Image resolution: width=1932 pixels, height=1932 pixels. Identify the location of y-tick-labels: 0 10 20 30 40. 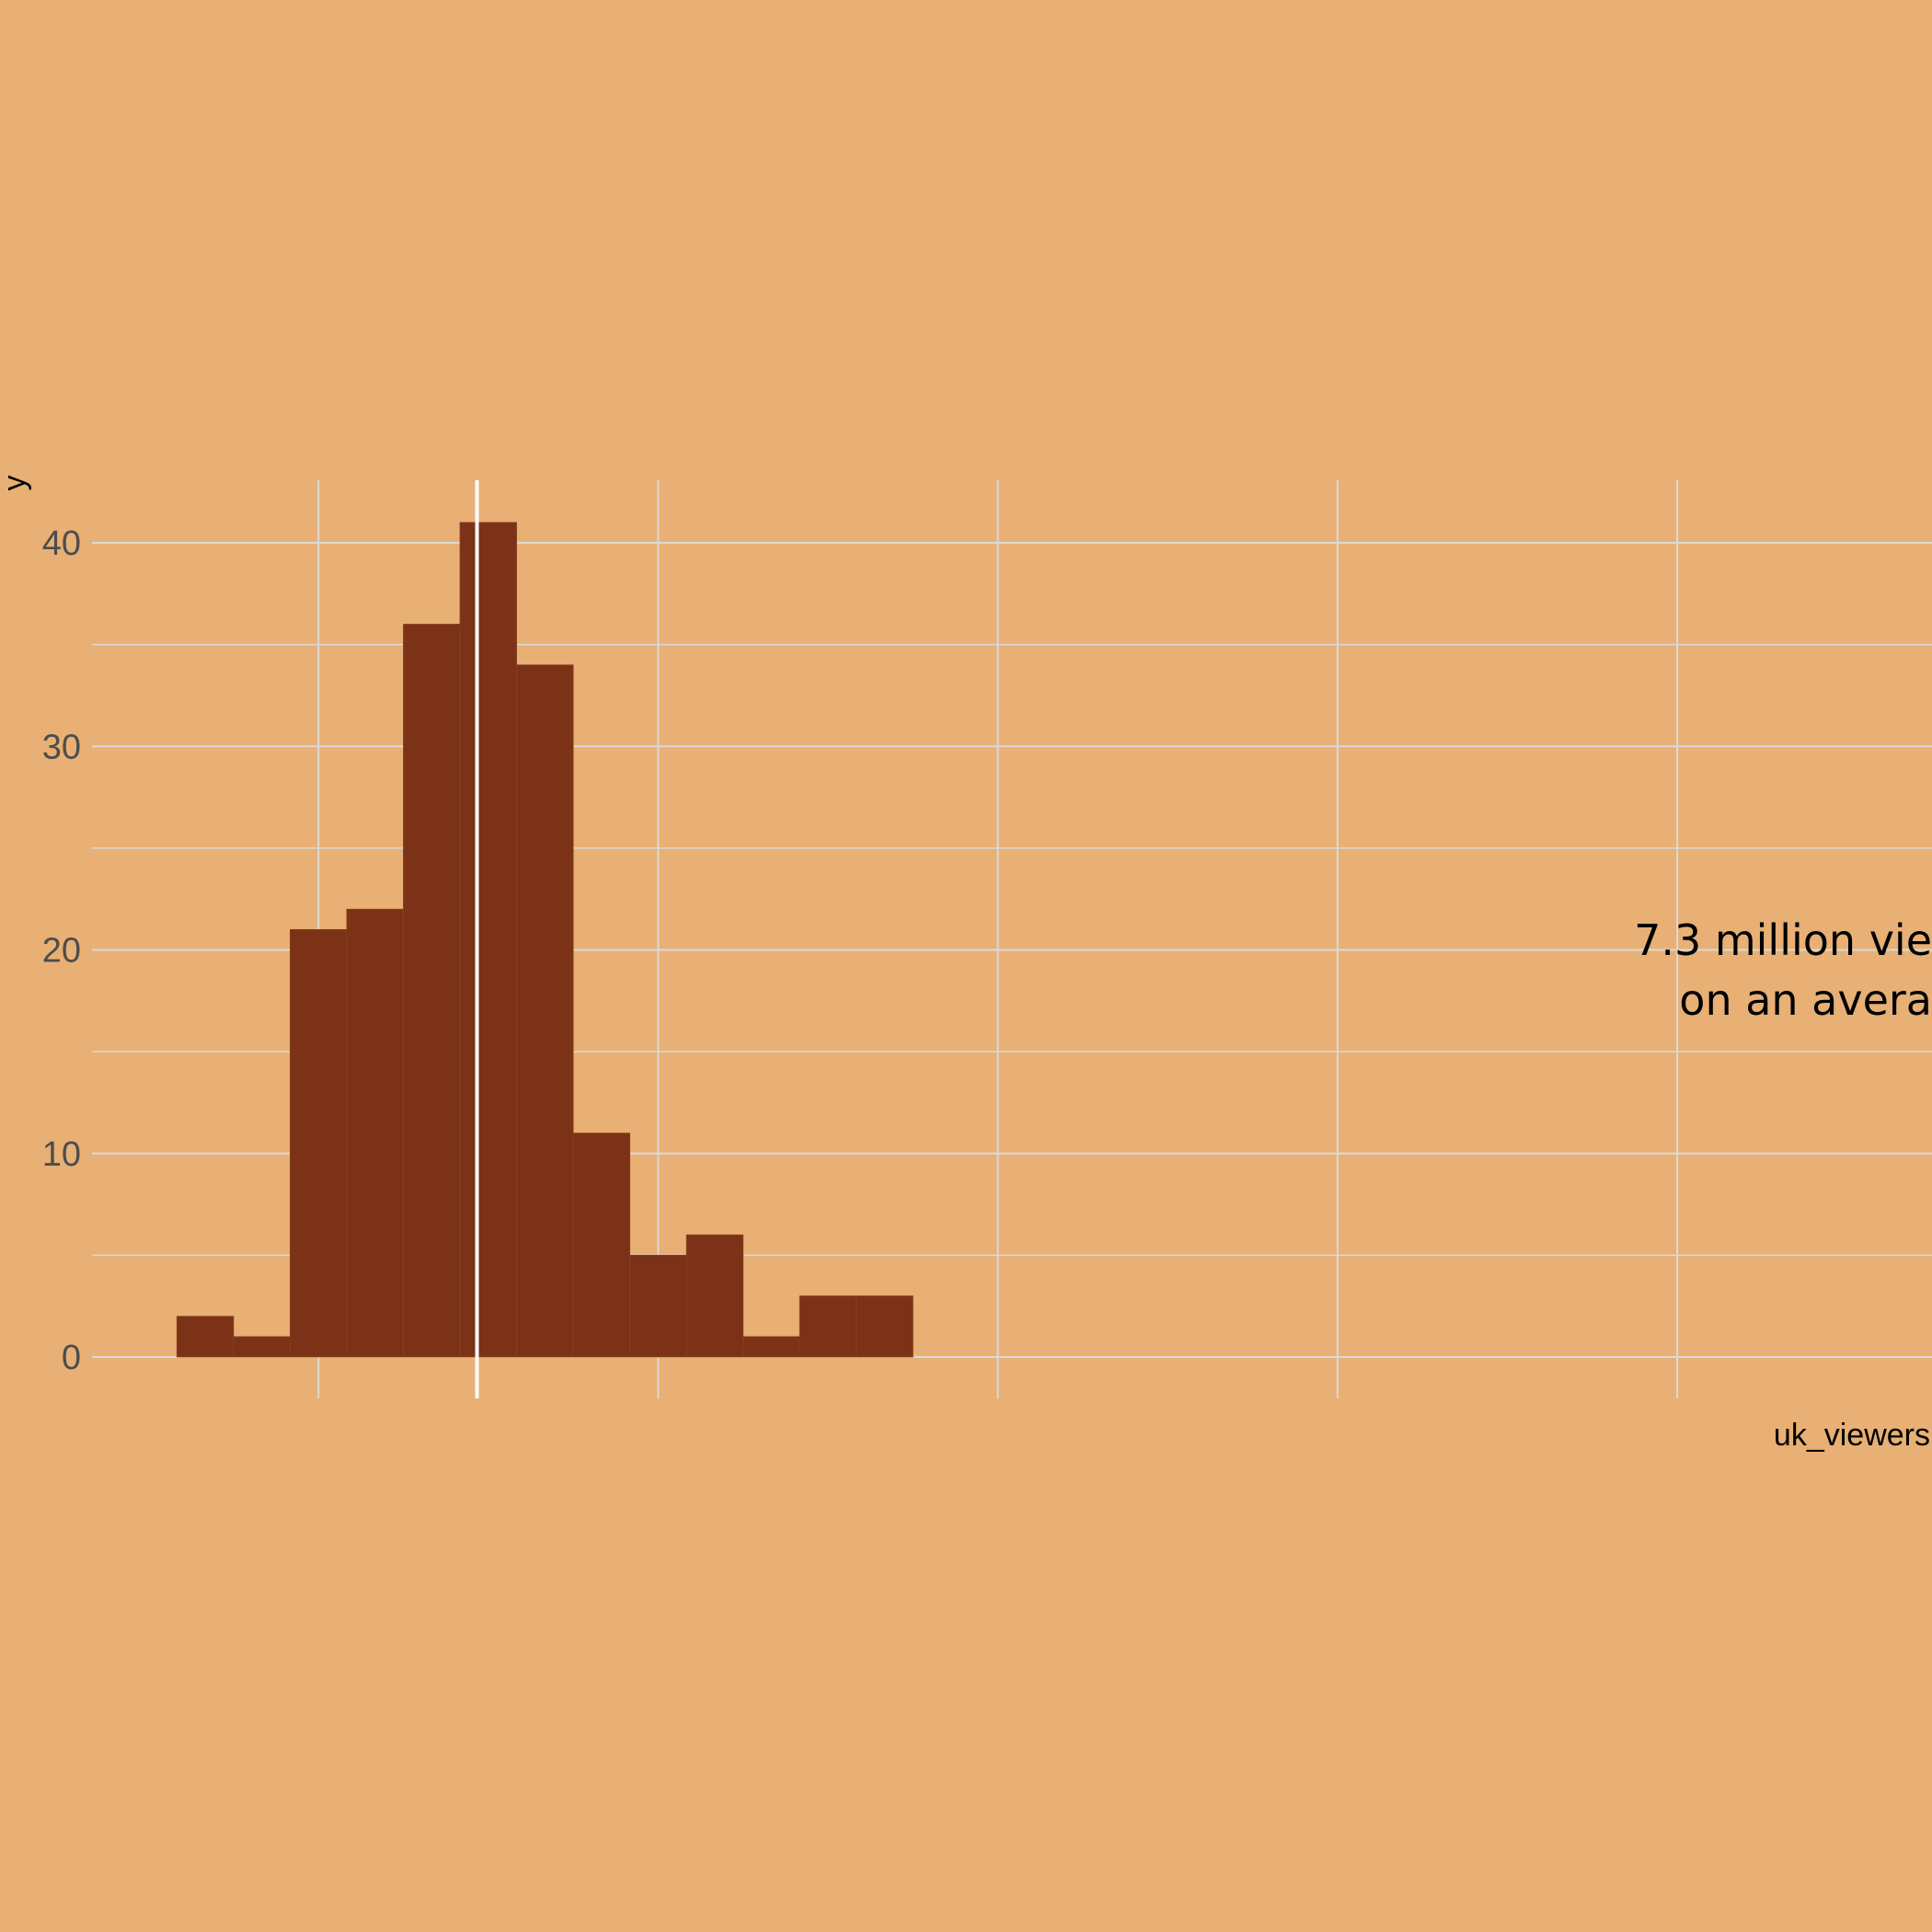
(61, 951).